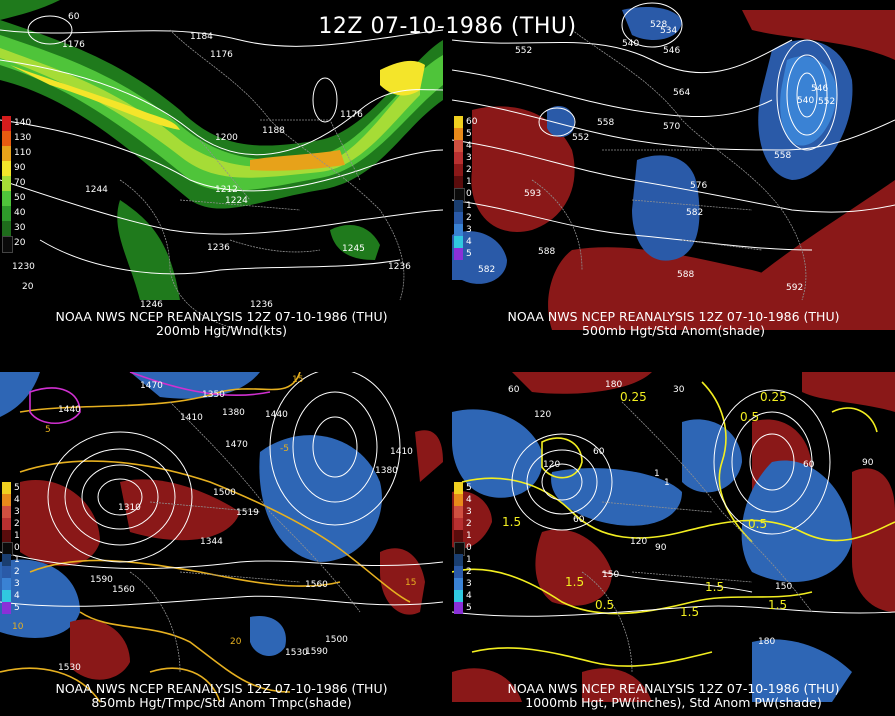  What do you see at coordinates (284, 449) in the screenshot?
I see `contour-value-label: -5` at bounding box center [284, 449].